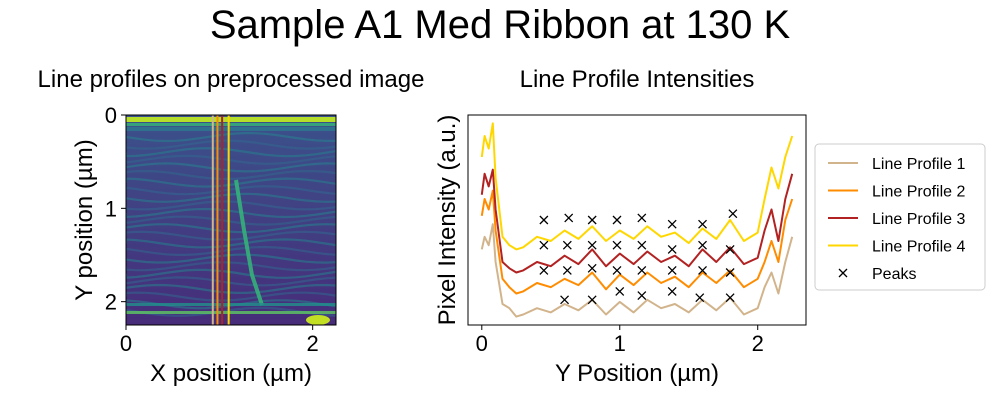 The width and height of the screenshot is (1000, 405). I want to click on heatmap-bright-spot, so click(318, 320).